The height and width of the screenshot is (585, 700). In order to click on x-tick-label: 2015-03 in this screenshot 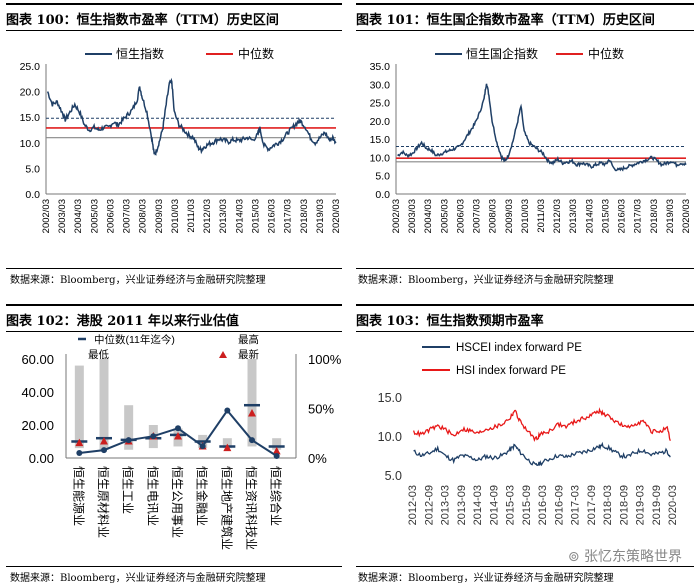, I will do `click(511, 505)`.